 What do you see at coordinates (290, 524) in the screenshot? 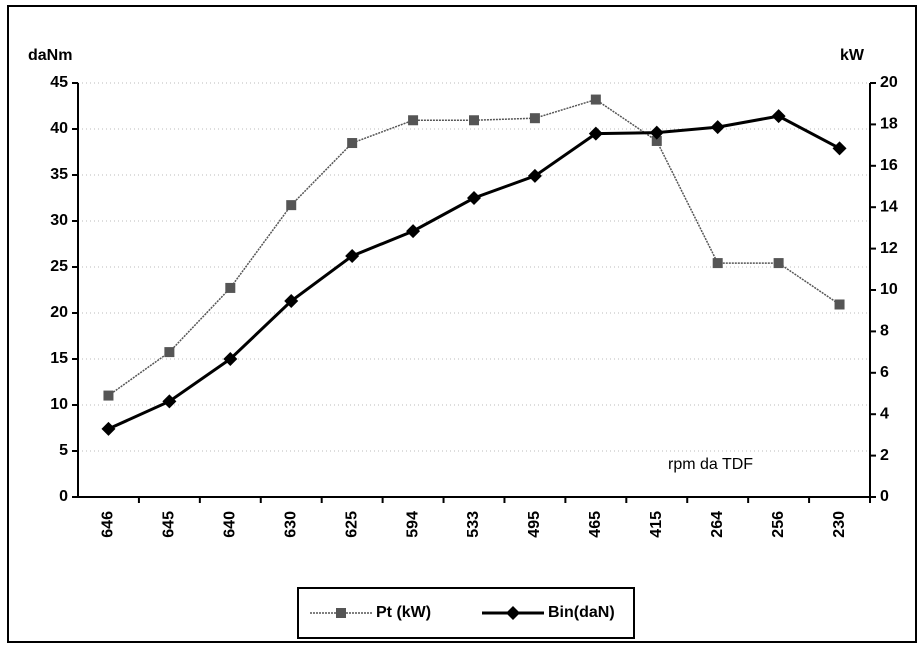
I see `x-tick-label: 630` at bounding box center [290, 524].